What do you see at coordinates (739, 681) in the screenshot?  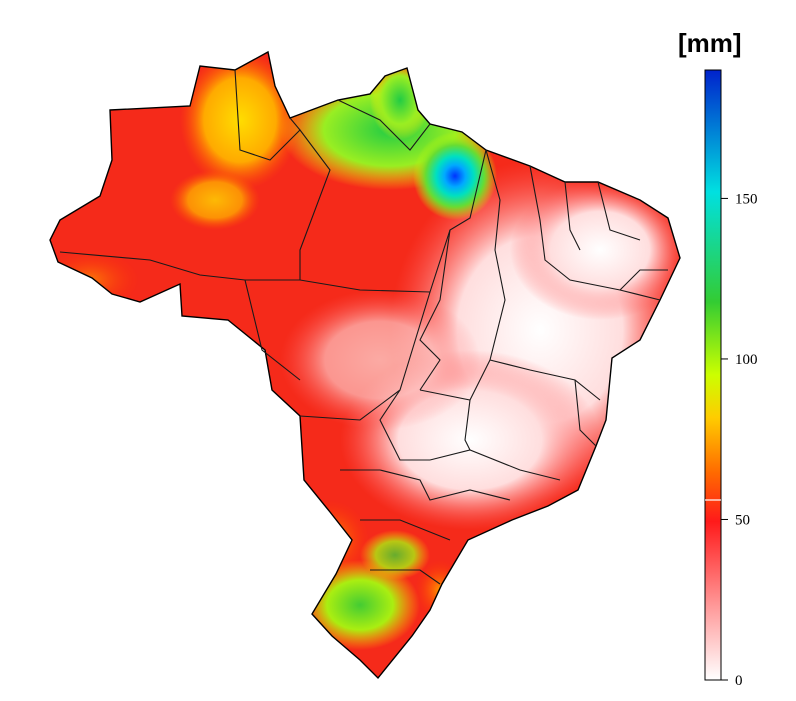 I see `legend-tick-label-0: 0` at bounding box center [739, 681].